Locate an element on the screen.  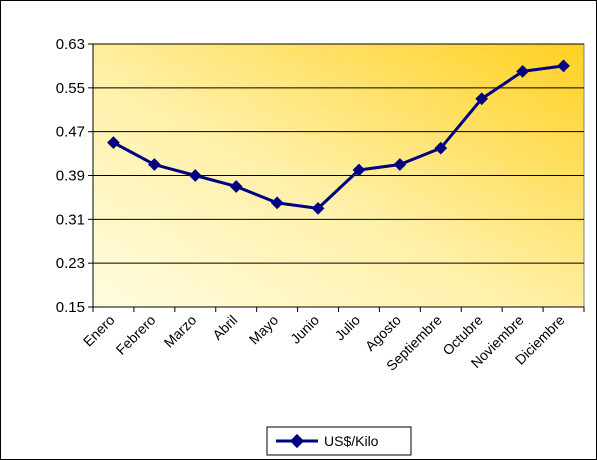
legend: US$/Kilo is located at coordinates (339, 441).